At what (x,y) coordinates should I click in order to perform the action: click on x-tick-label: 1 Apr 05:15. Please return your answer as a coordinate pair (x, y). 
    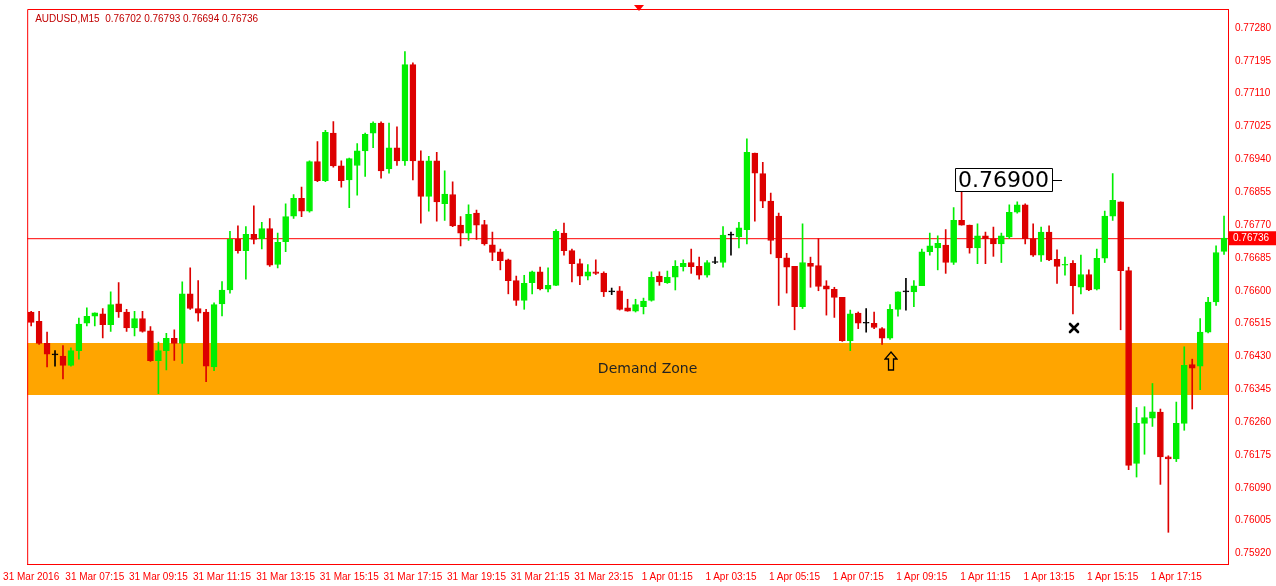
    Looking at the image, I should click on (795, 576).